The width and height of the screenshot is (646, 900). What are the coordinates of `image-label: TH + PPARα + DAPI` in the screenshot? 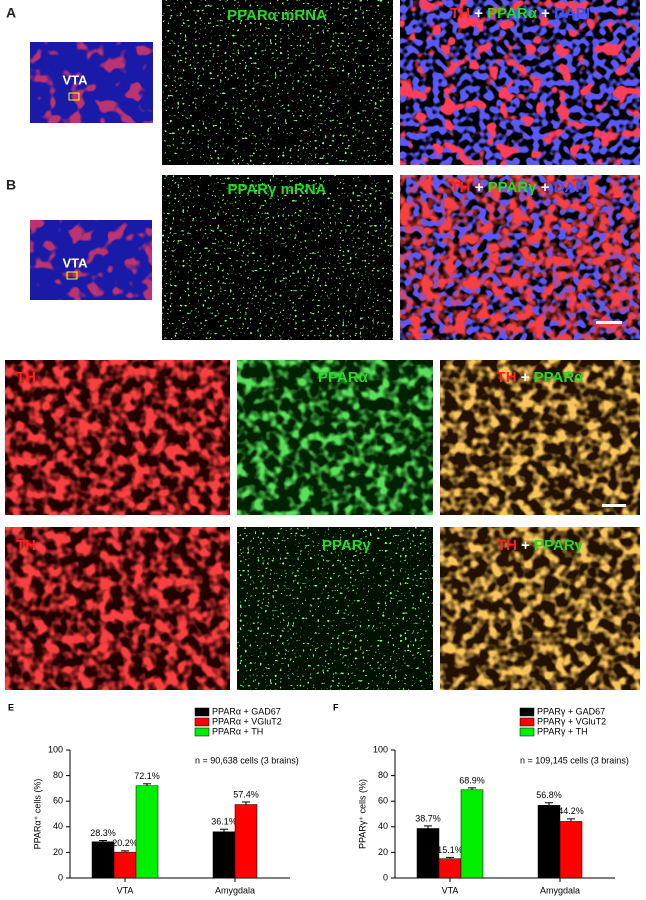 It's located at (520, 13).